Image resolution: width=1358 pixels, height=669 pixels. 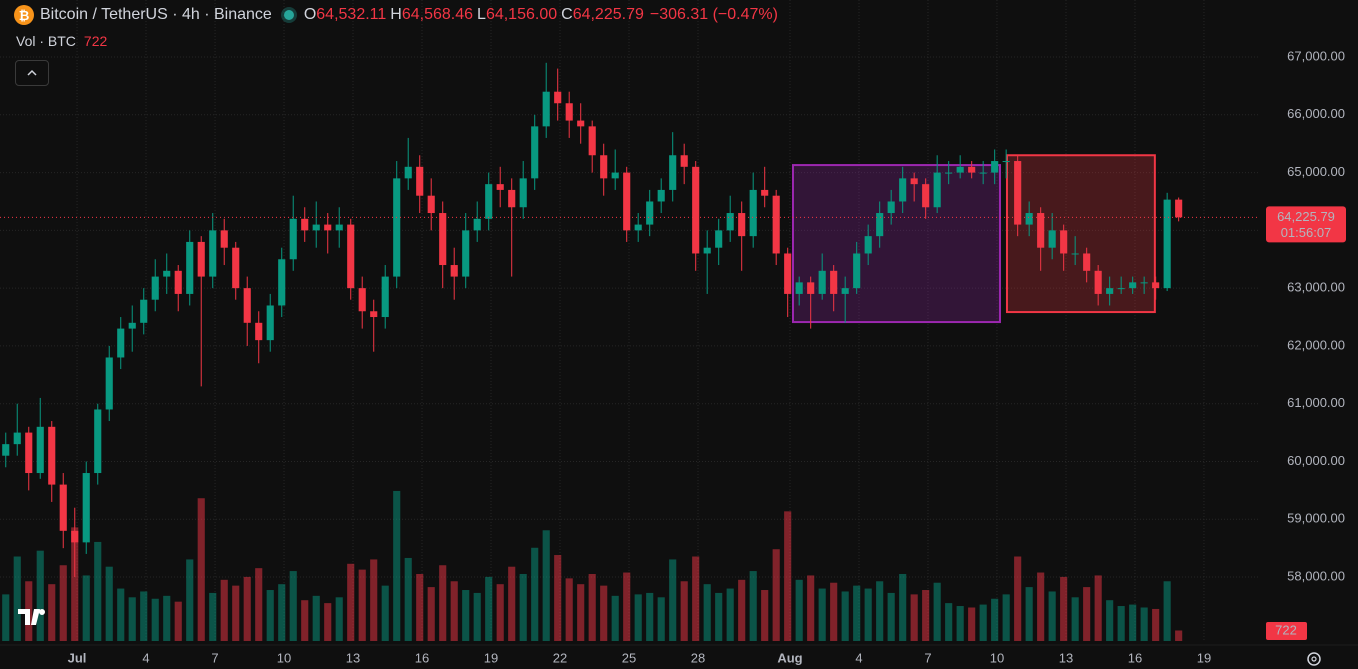 What do you see at coordinates (1306, 232) in the screenshot?
I see `countdown-label: 01:56:07` at bounding box center [1306, 232].